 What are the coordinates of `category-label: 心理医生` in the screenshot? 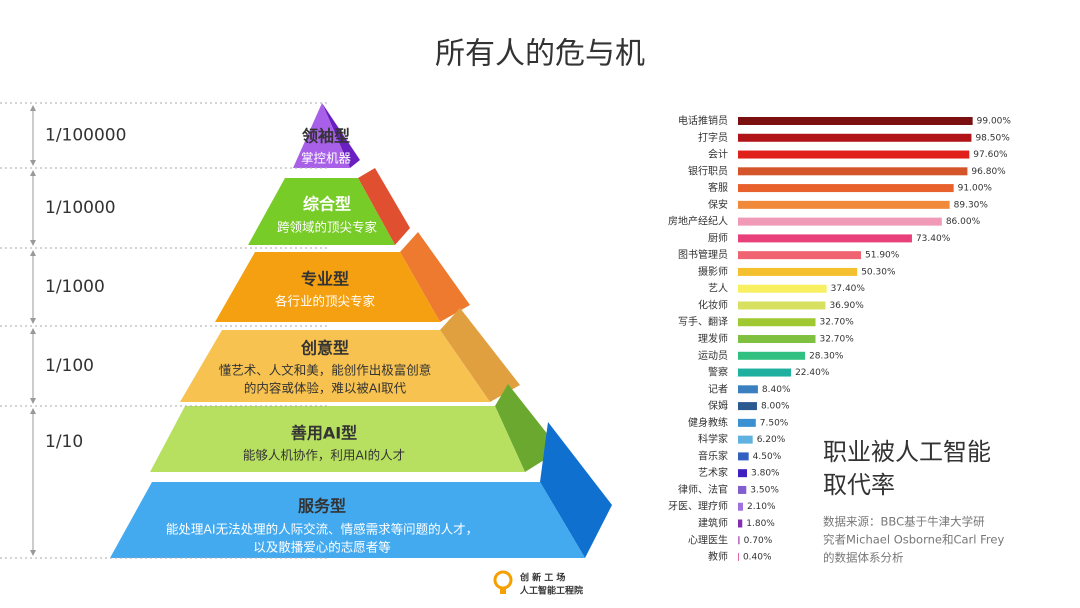 It's located at (708, 539).